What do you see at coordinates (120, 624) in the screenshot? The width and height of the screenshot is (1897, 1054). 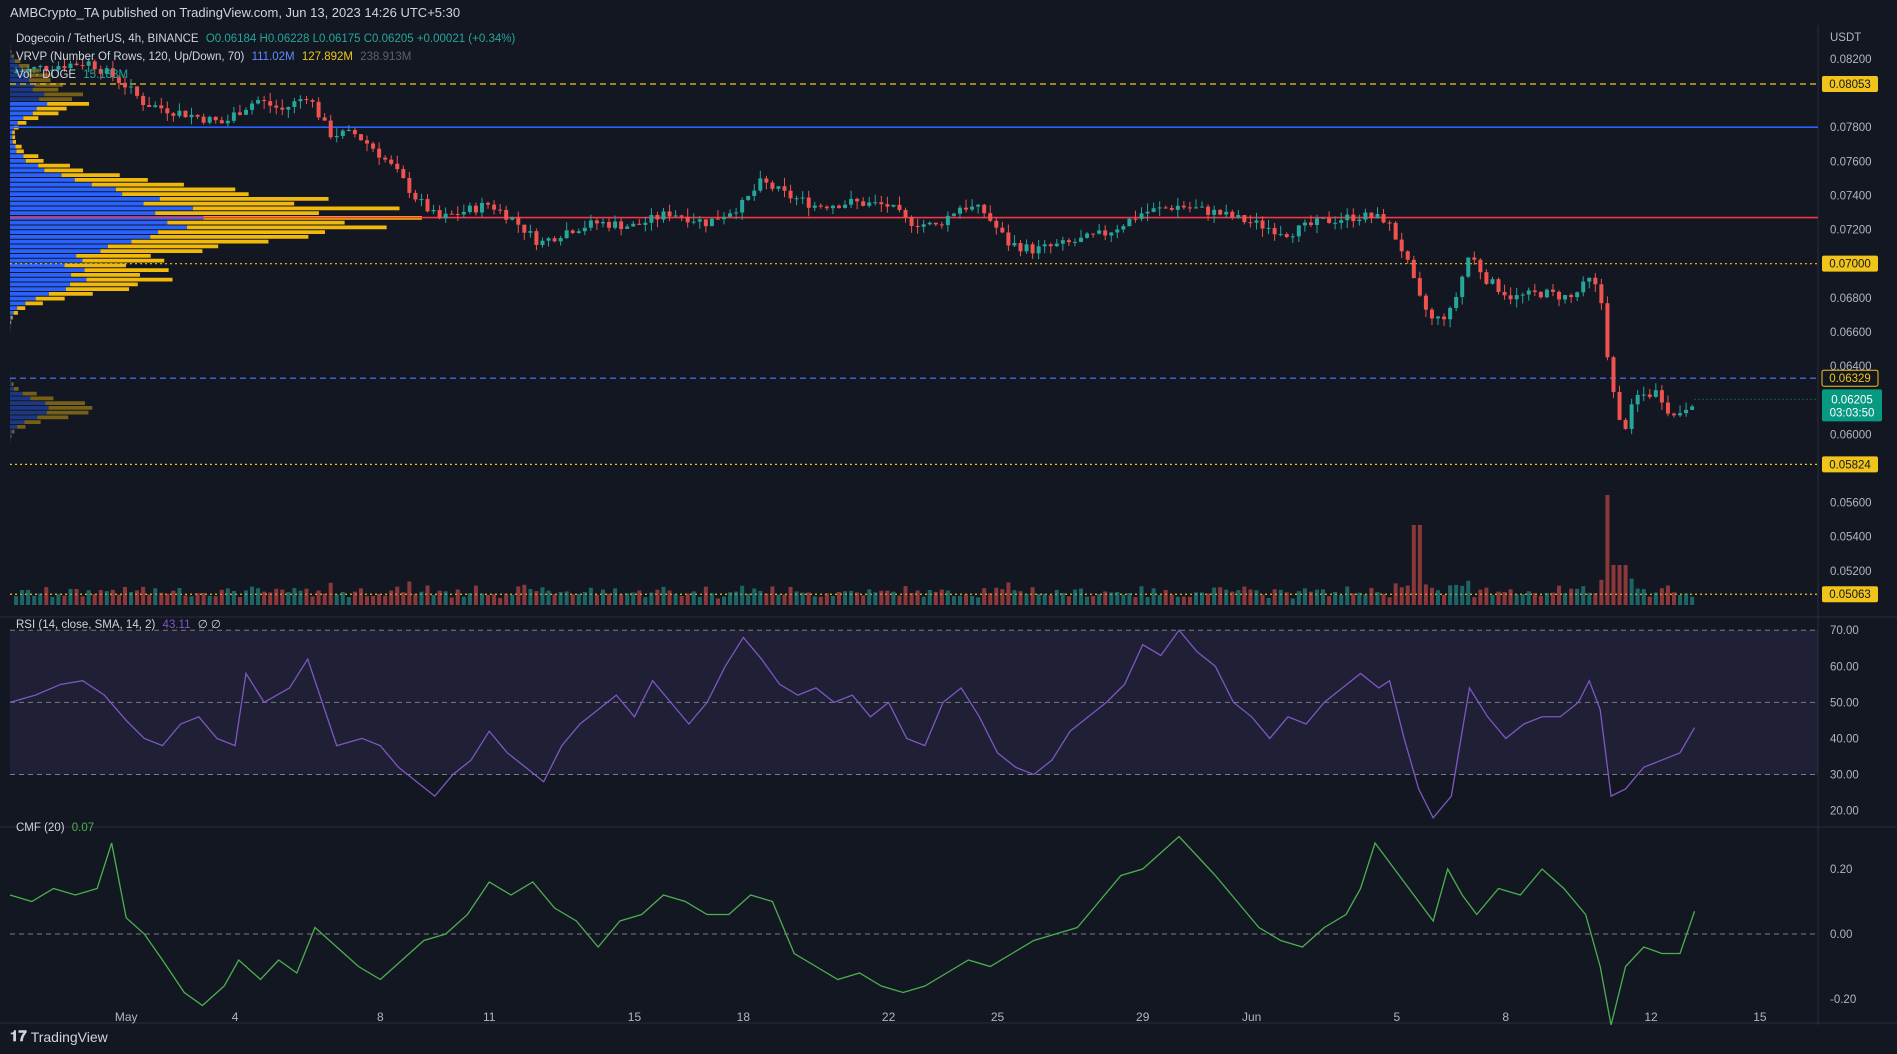 I see `rsi-legend: RSI (14, close, SMA, 14, 2) 43.11 ∅ ∅` at bounding box center [120, 624].